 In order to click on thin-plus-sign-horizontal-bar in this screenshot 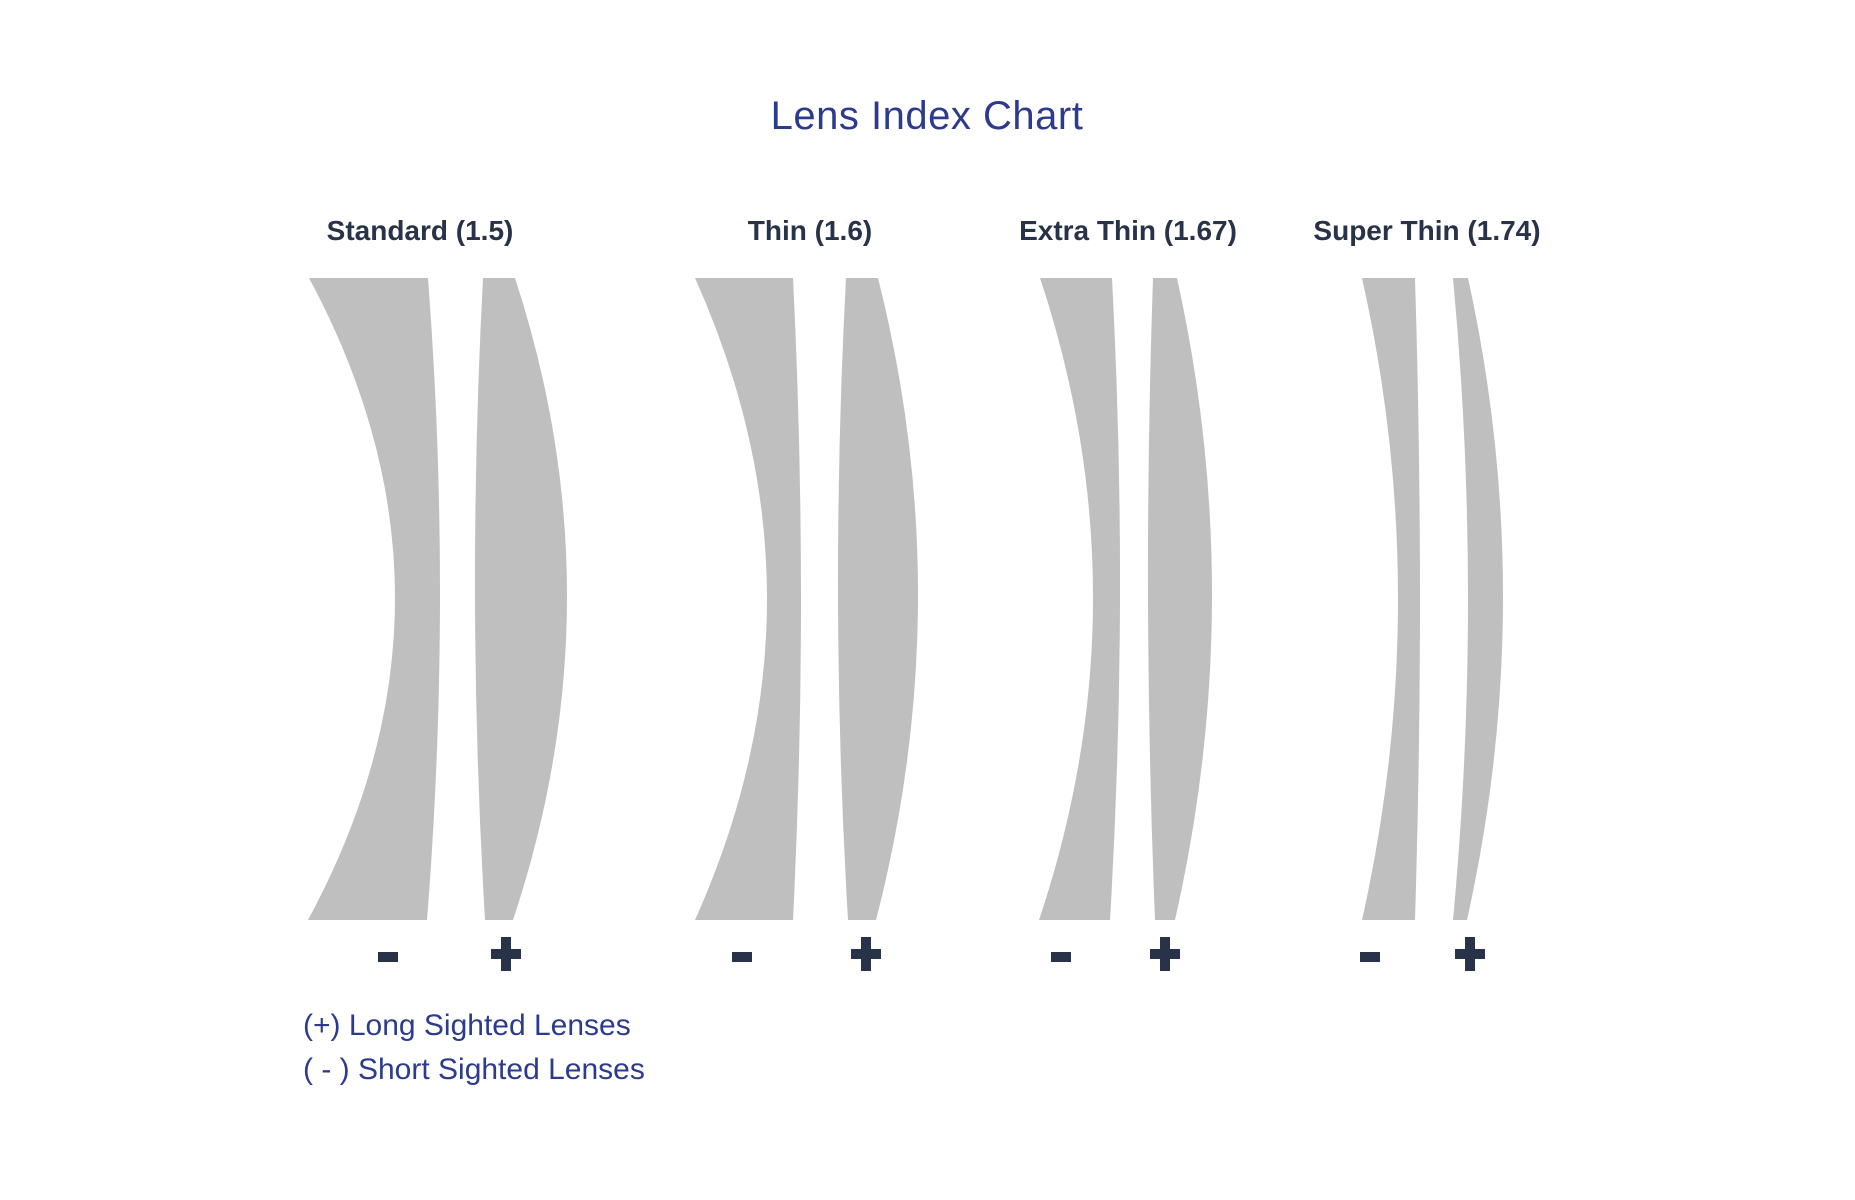, I will do `click(866, 954)`.